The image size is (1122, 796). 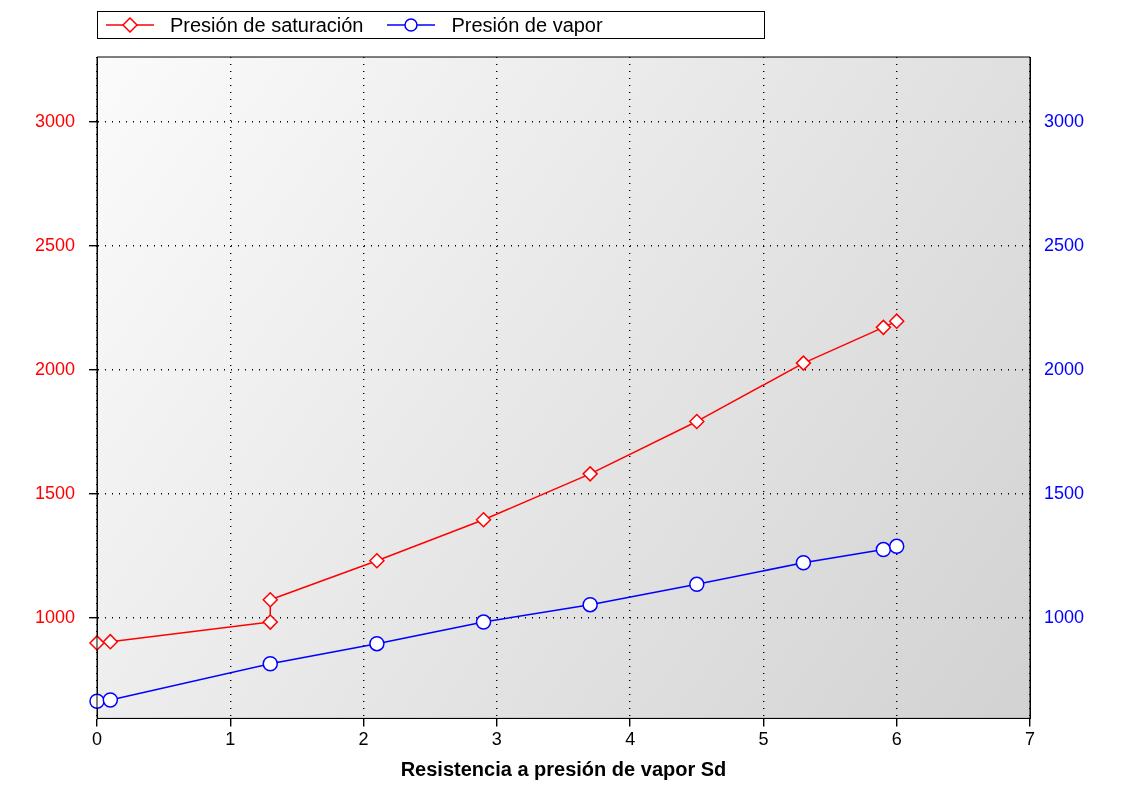 What do you see at coordinates (563, 768) in the screenshot?
I see `x-axis-title: Resistencia a presión de vapor Sd` at bounding box center [563, 768].